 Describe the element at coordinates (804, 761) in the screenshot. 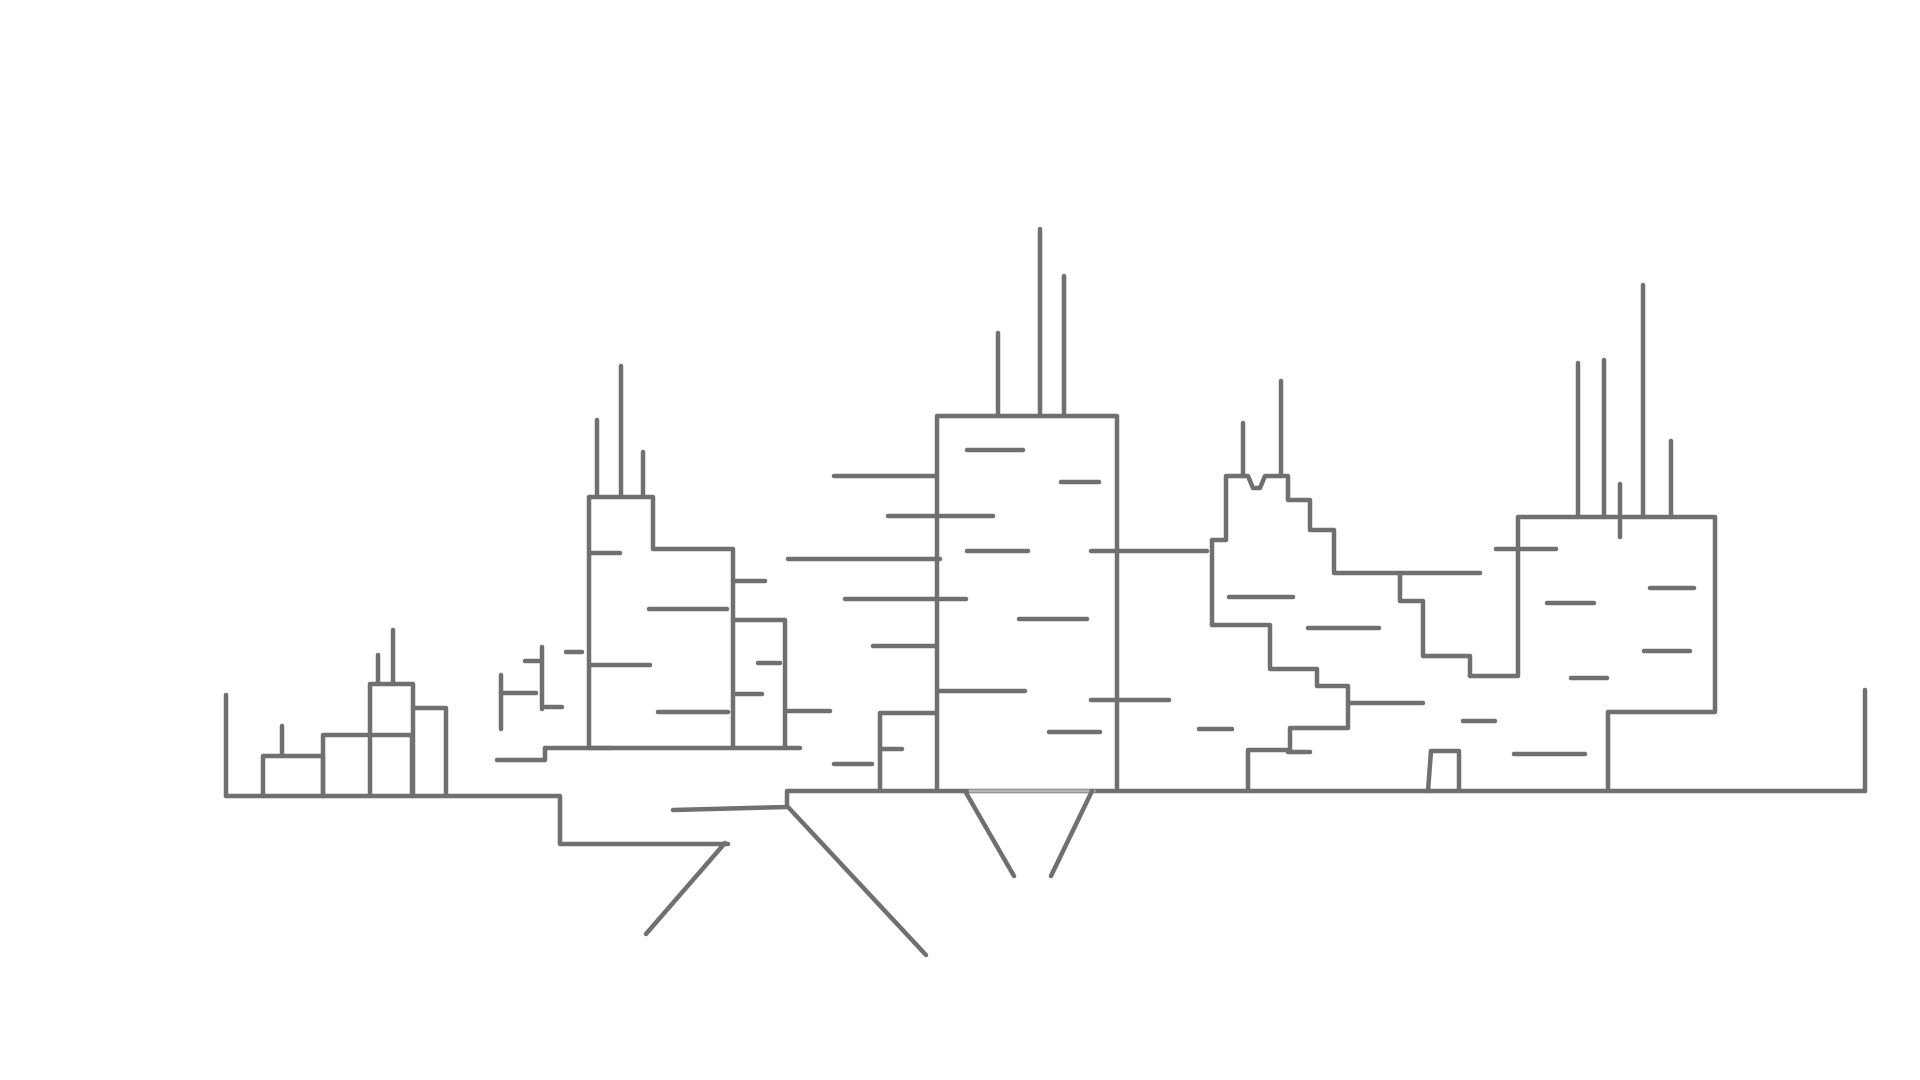

I see `building-middle-low` at that location.